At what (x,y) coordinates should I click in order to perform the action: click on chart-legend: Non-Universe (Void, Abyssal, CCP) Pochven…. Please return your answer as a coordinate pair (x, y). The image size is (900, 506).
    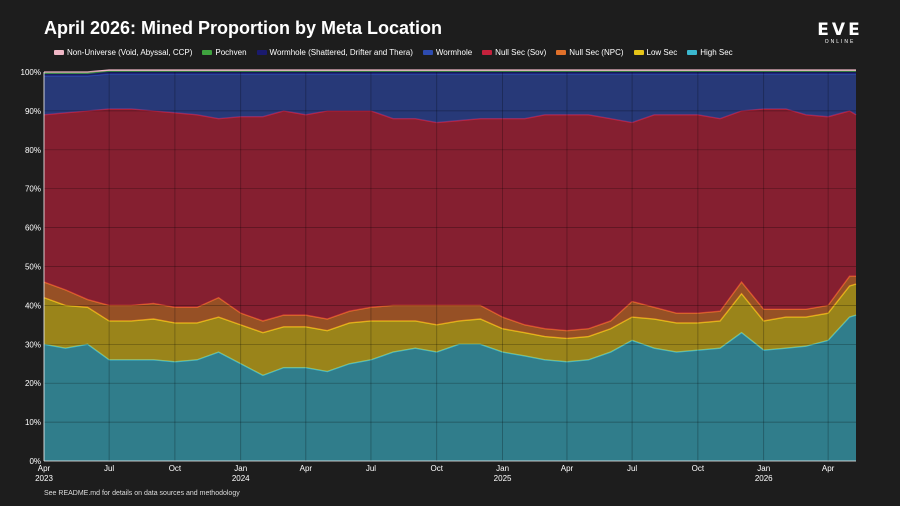
    Looking at the image, I should click on (393, 52).